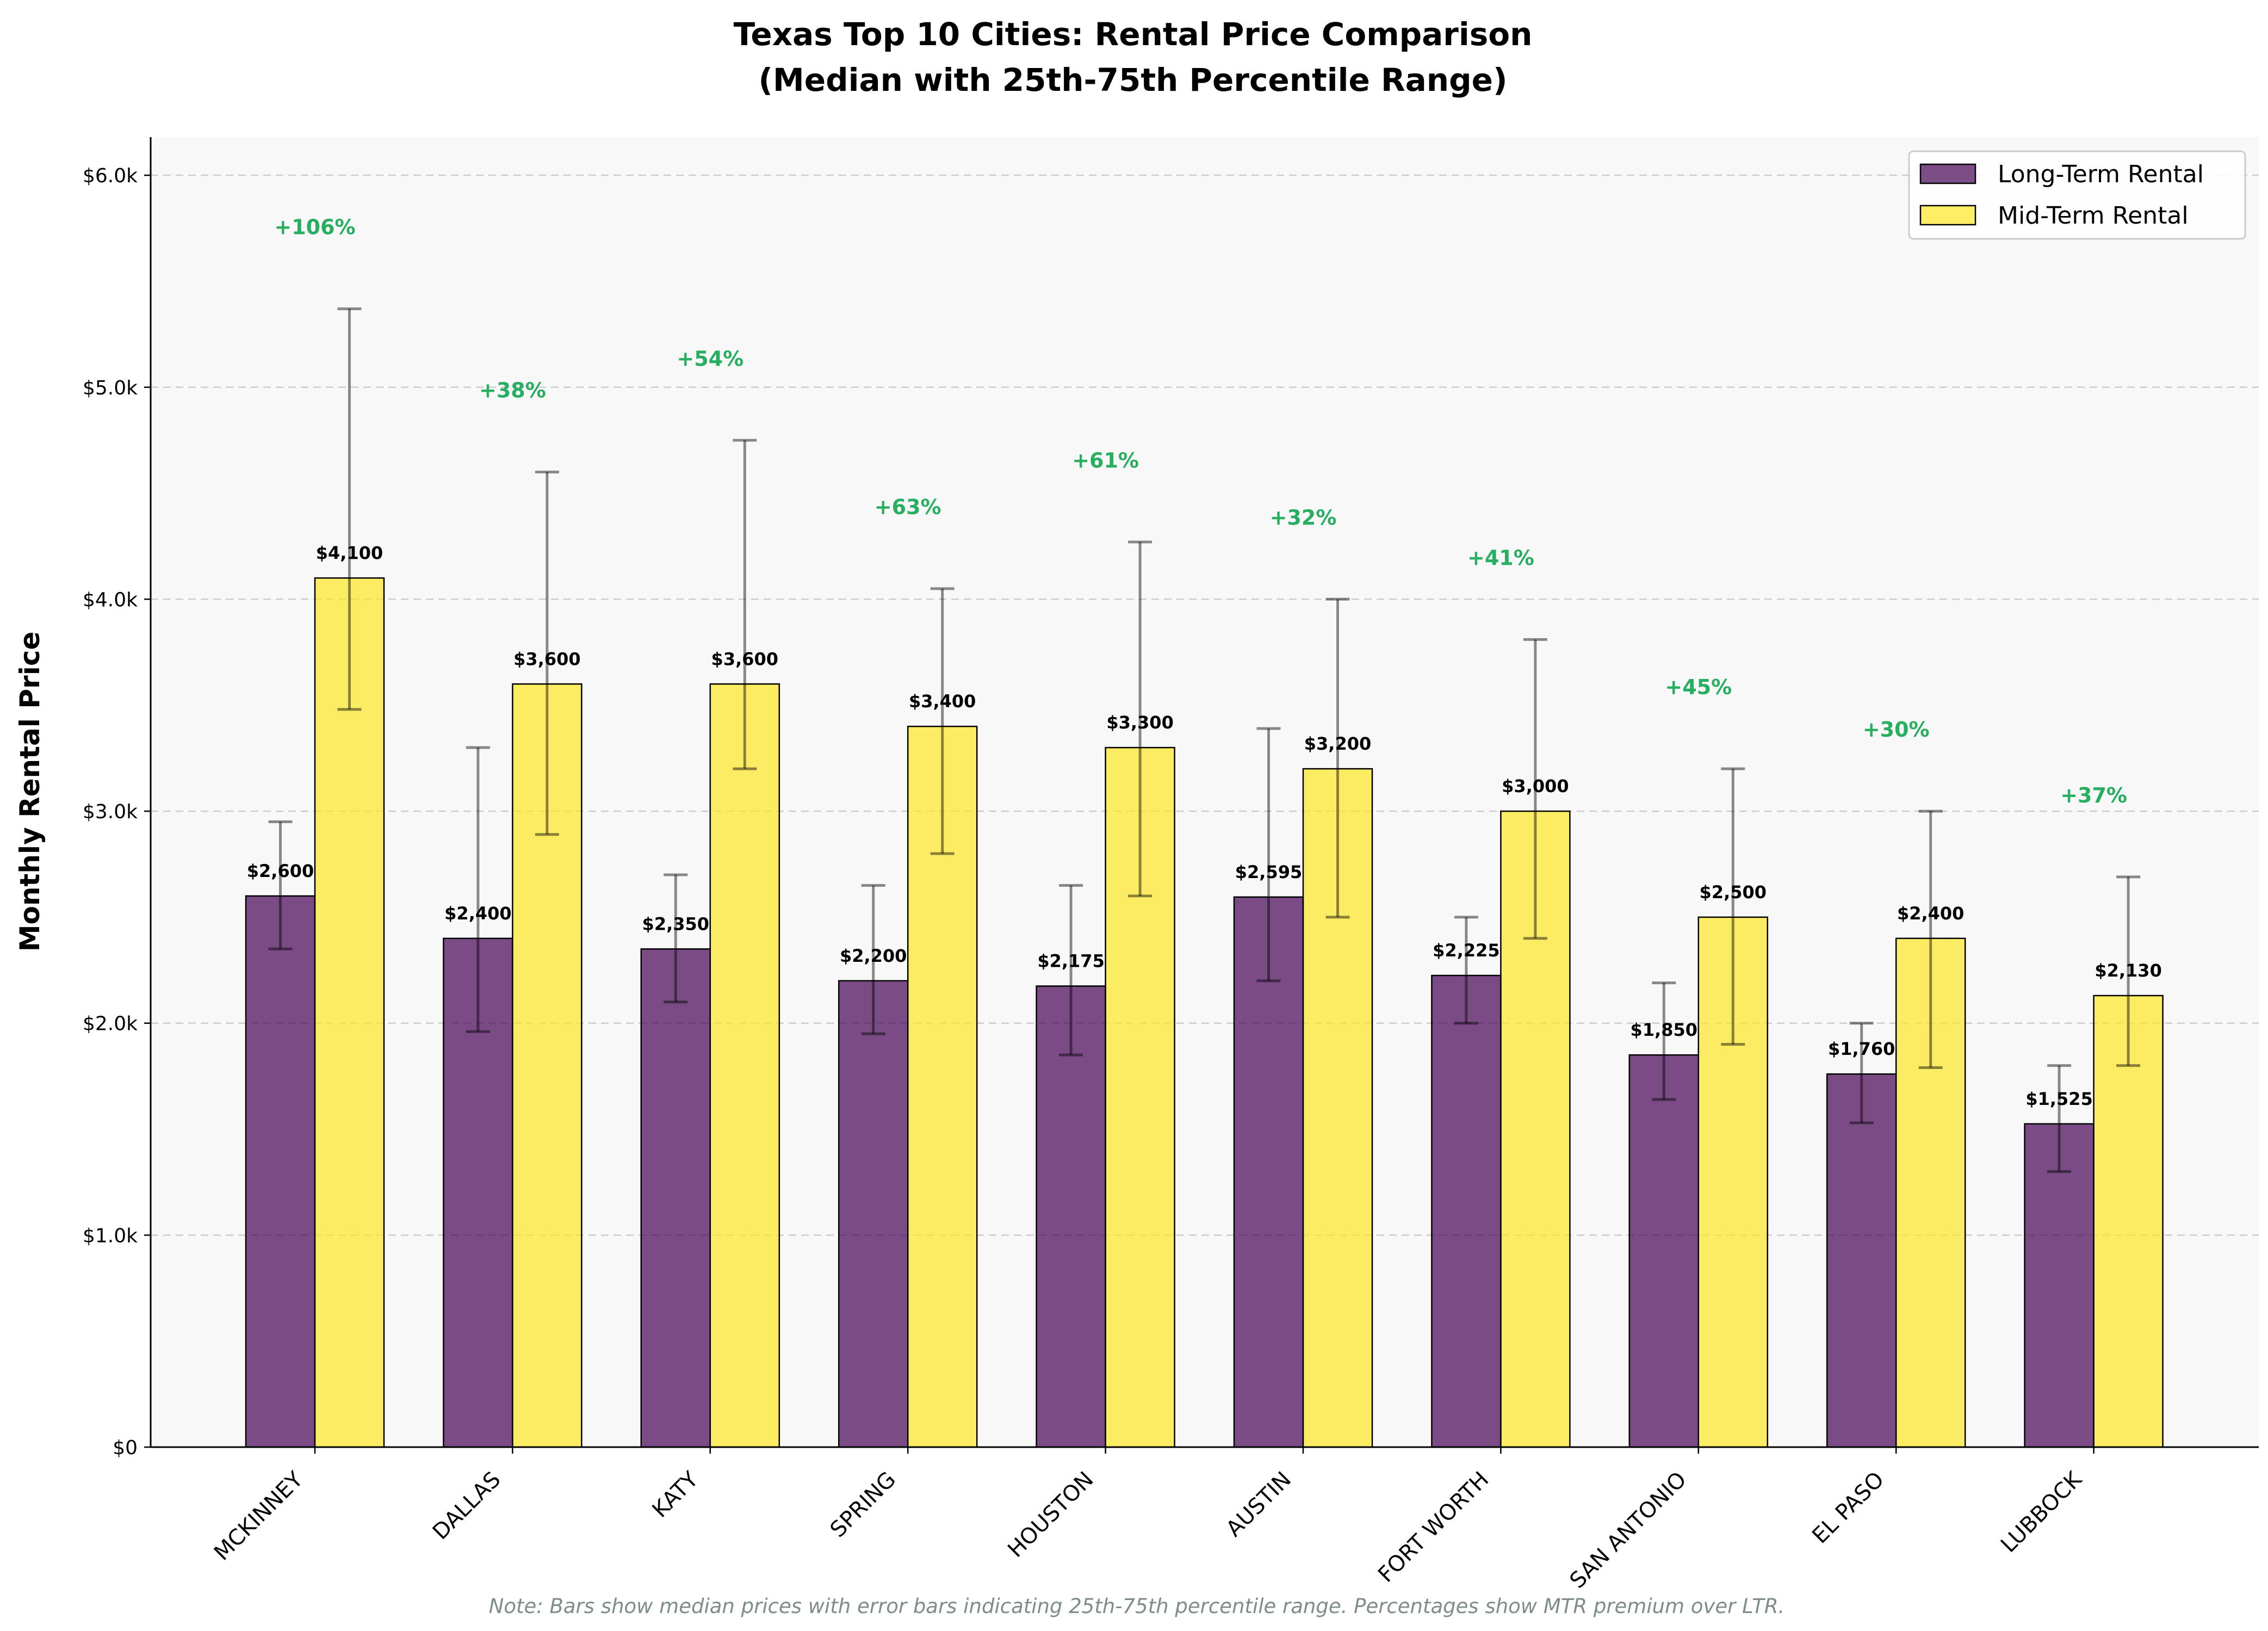 Image resolution: width=2268 pixels, height=1631 pixels. I want to click on y-tick-label: $6.0k, so click(110, 176).